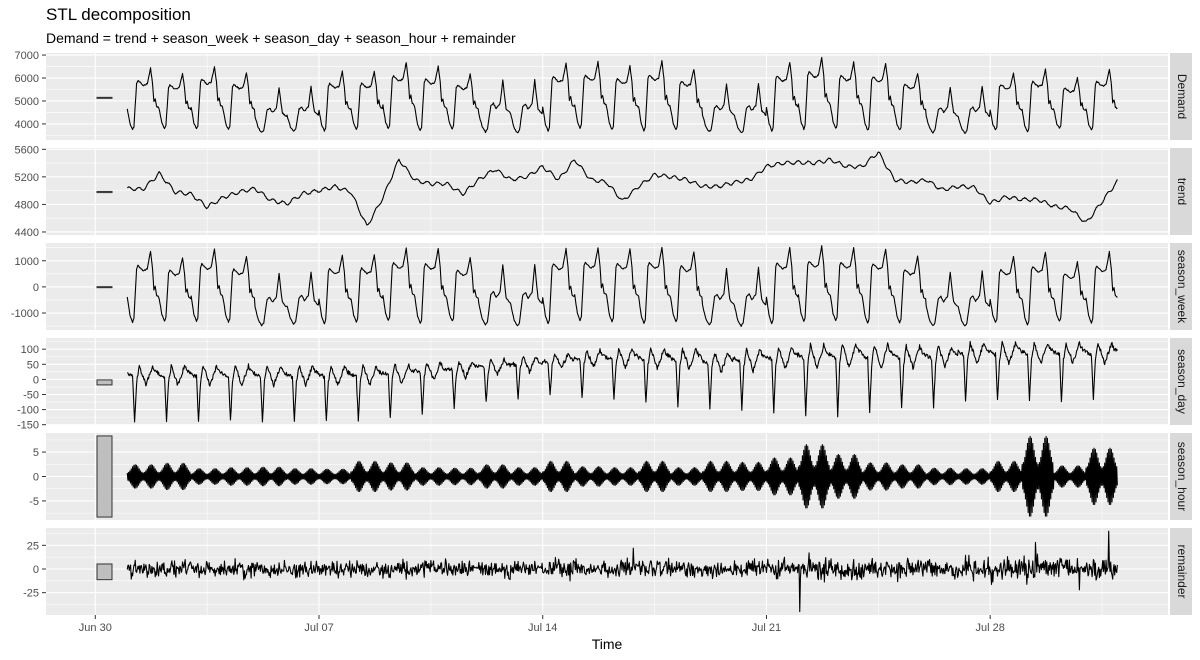  I want to click on y-tick-label: 4800, so click(27, 205).